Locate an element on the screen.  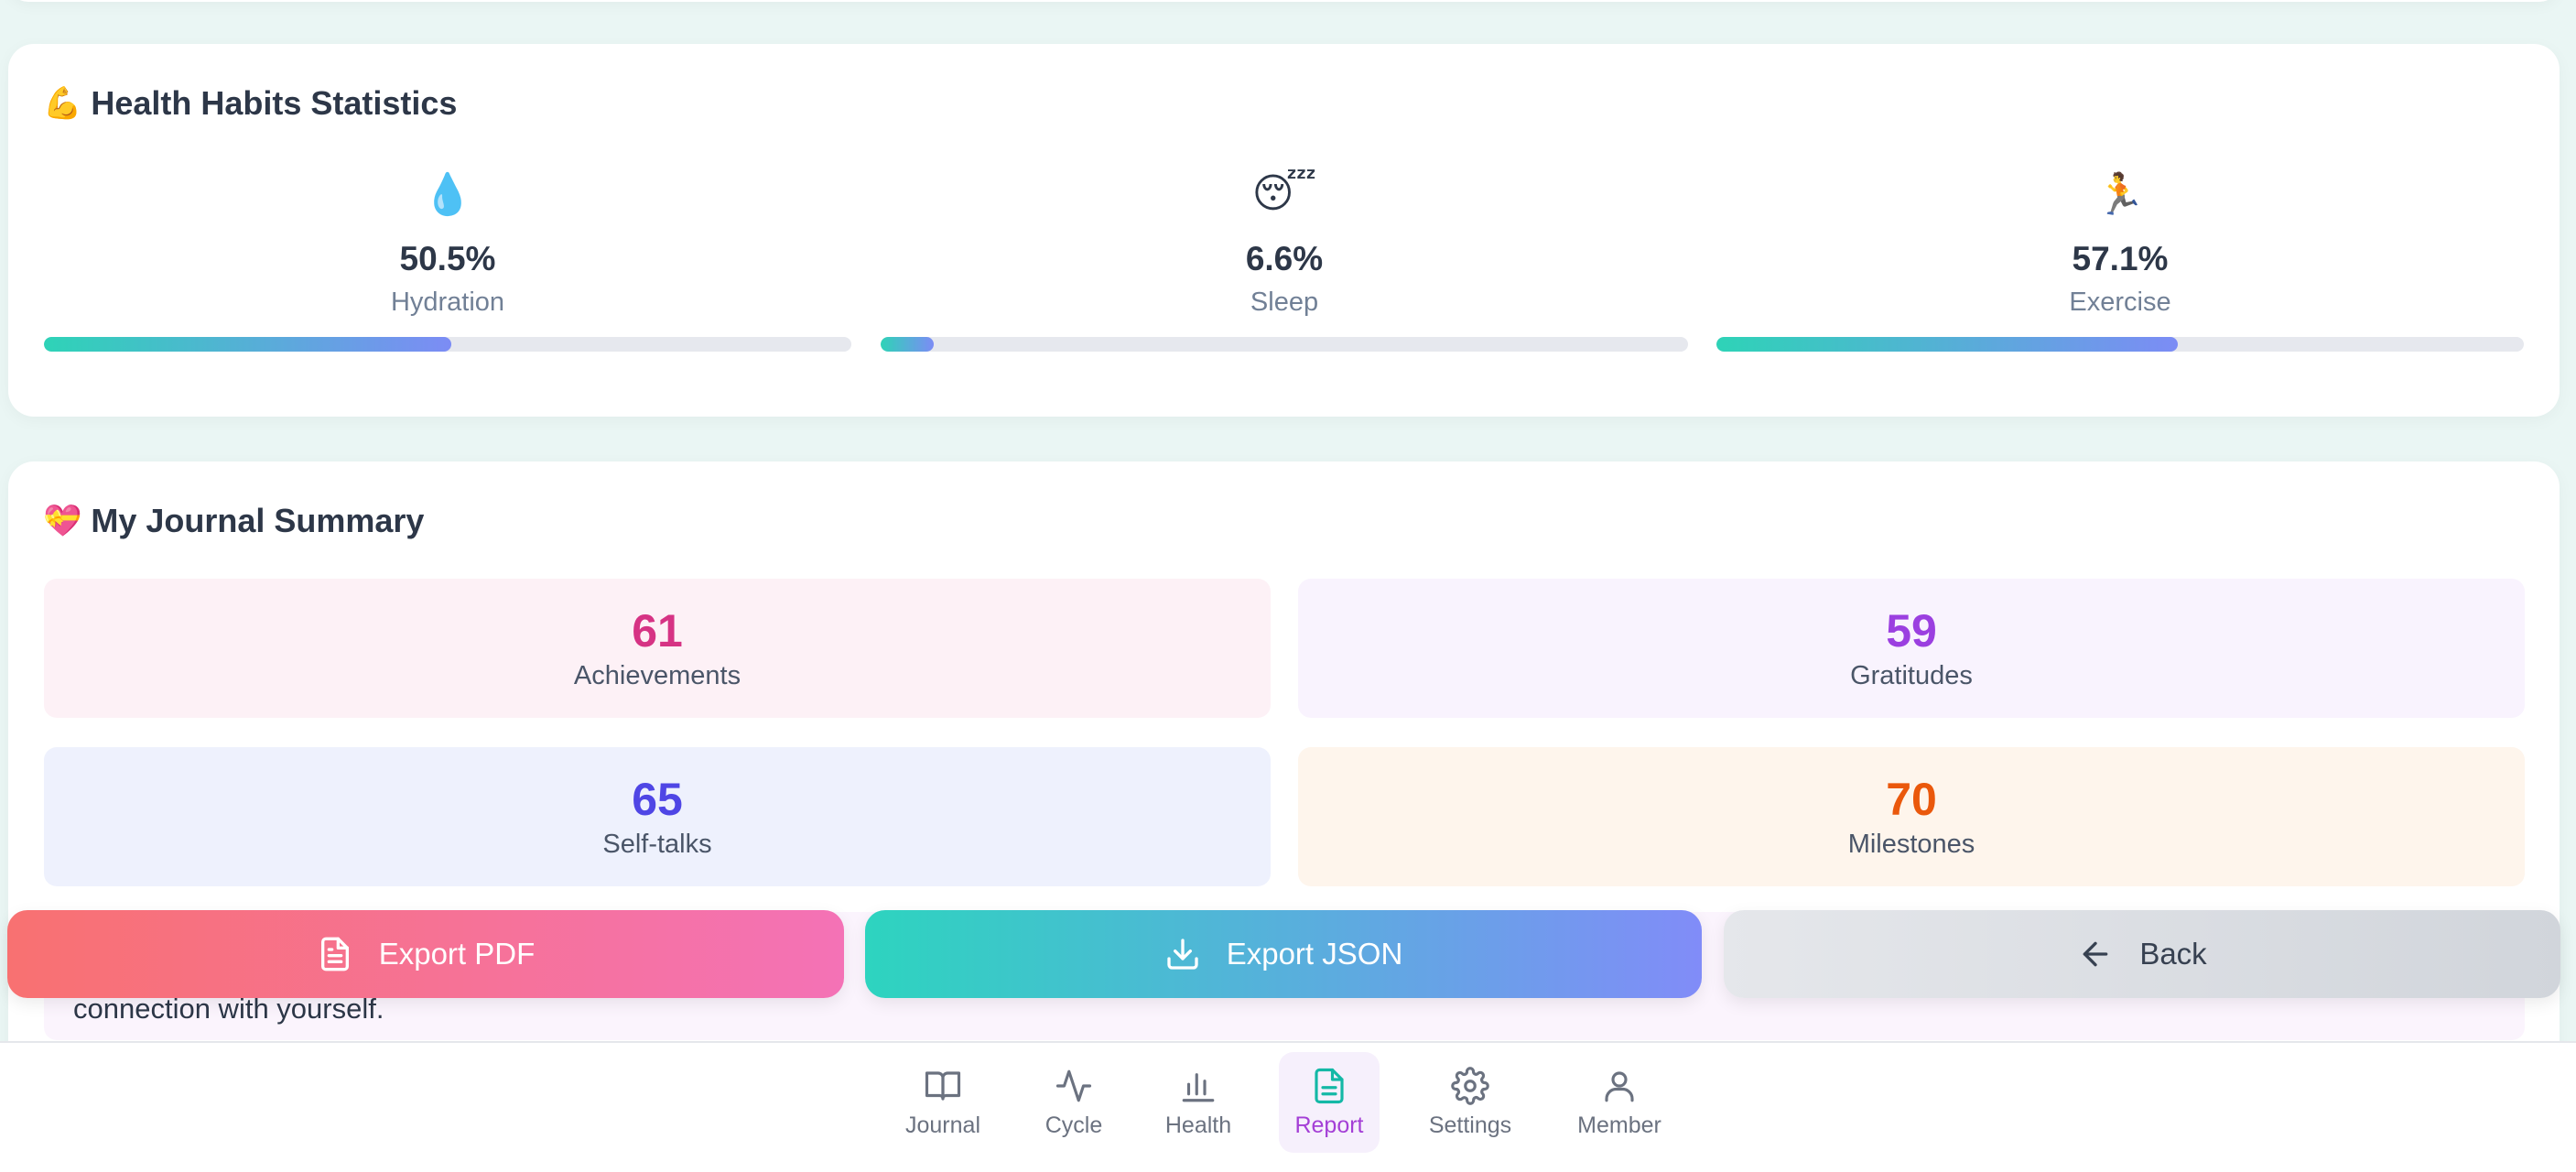
stat-milestones: 70 Milestones is located at coordinates (1911, 817).